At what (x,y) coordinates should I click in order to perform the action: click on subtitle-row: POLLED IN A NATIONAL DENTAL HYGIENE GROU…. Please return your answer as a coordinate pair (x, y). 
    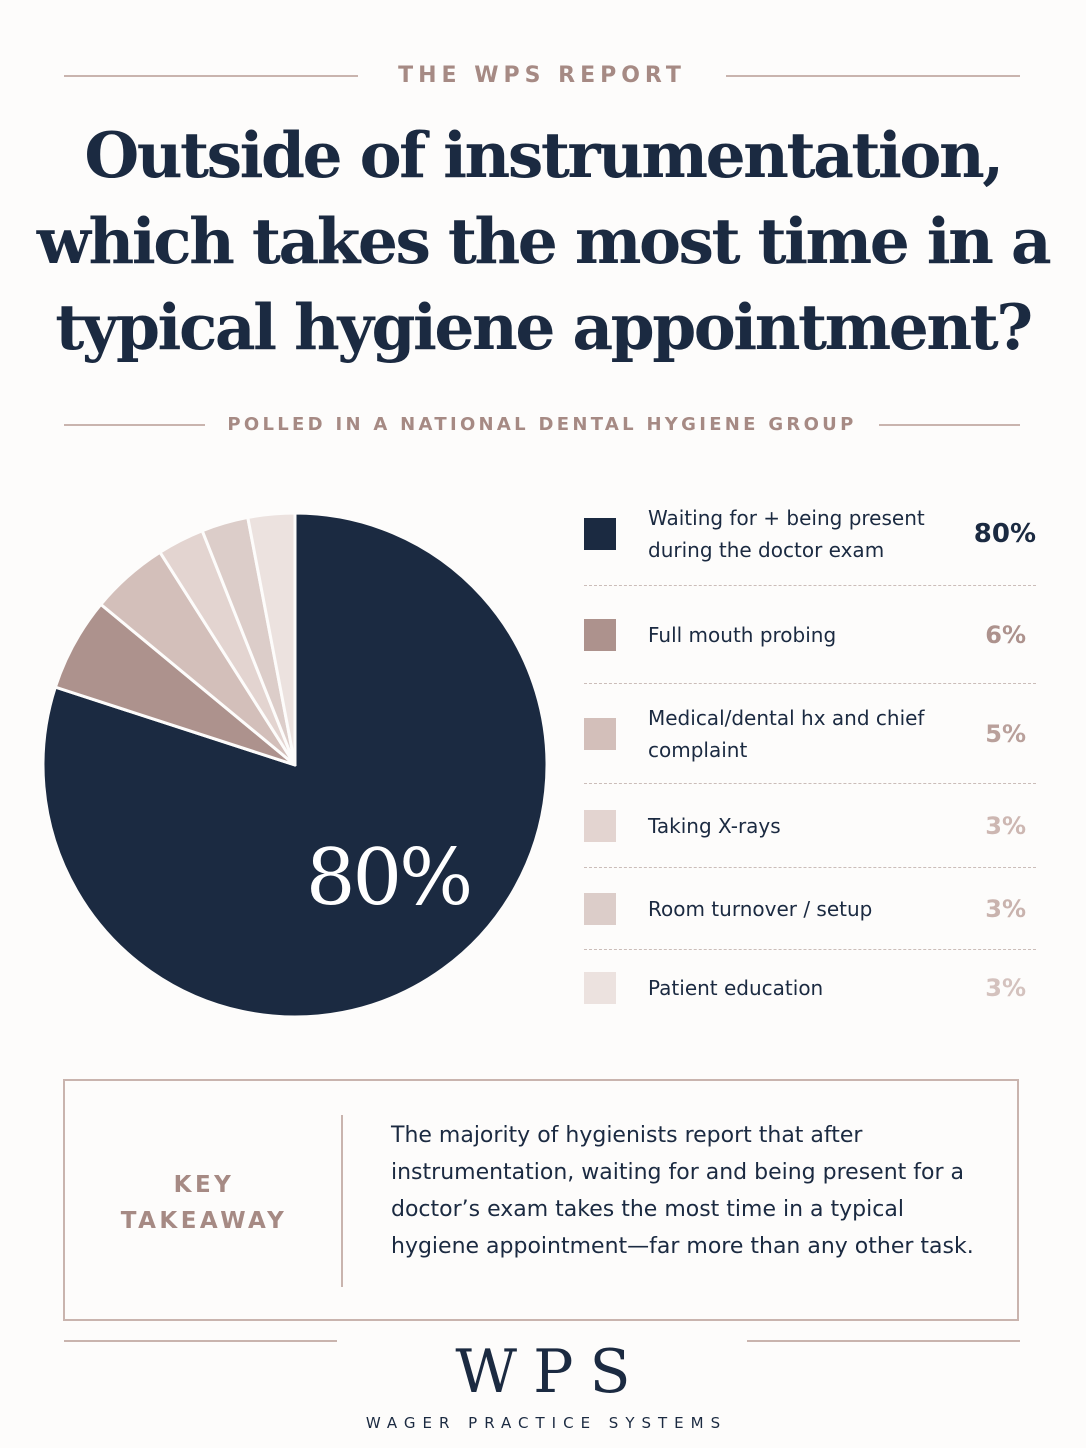
    Looking at the image, I should click on (542, 424).